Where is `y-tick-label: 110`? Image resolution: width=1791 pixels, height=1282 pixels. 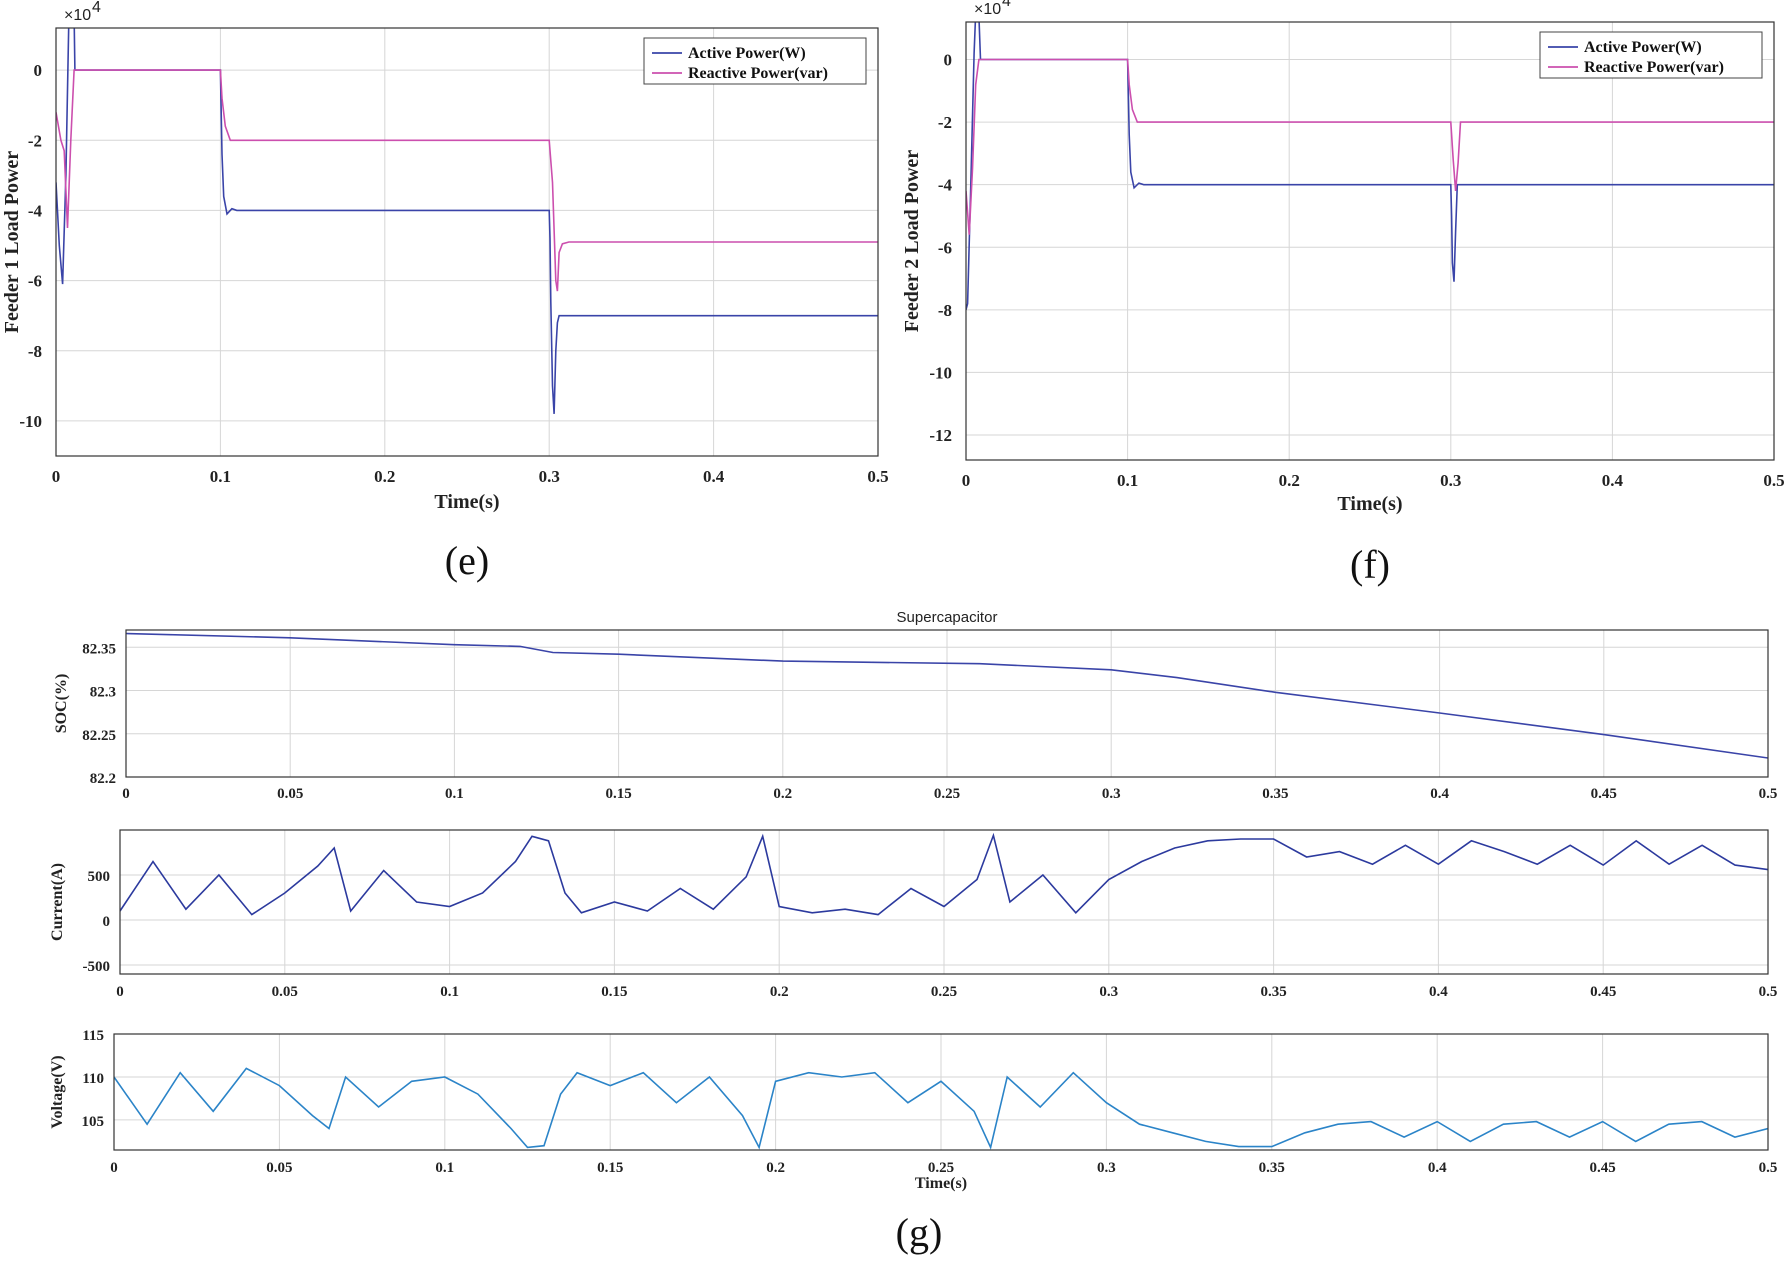
y-tick-label: 110 is located at coordinates (93, 1079).